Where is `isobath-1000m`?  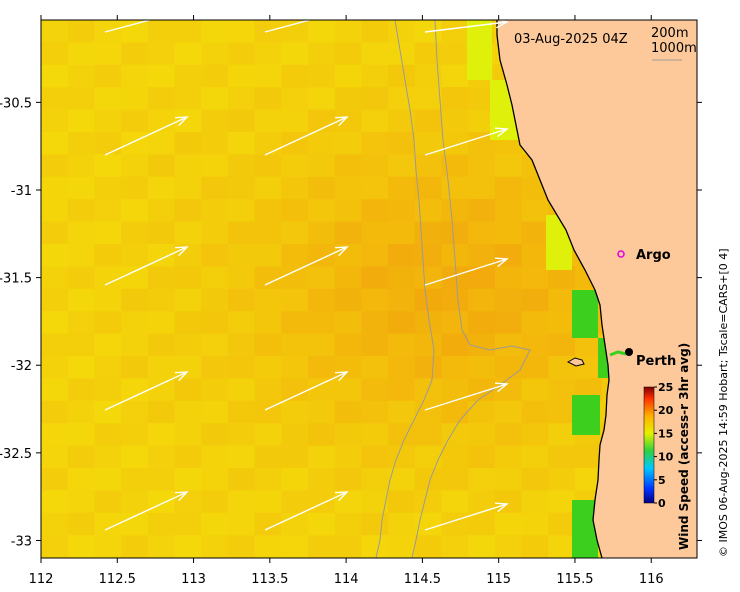
isobath-1000m is located at coordinates (405, 289).